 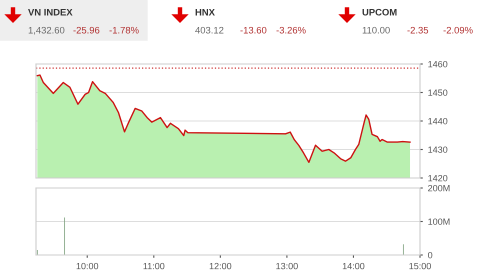 What do you see at coordinates (420, 266) in the screenshot?
I see `x-tick-label: 15:00` at bounding box center [420, 266].